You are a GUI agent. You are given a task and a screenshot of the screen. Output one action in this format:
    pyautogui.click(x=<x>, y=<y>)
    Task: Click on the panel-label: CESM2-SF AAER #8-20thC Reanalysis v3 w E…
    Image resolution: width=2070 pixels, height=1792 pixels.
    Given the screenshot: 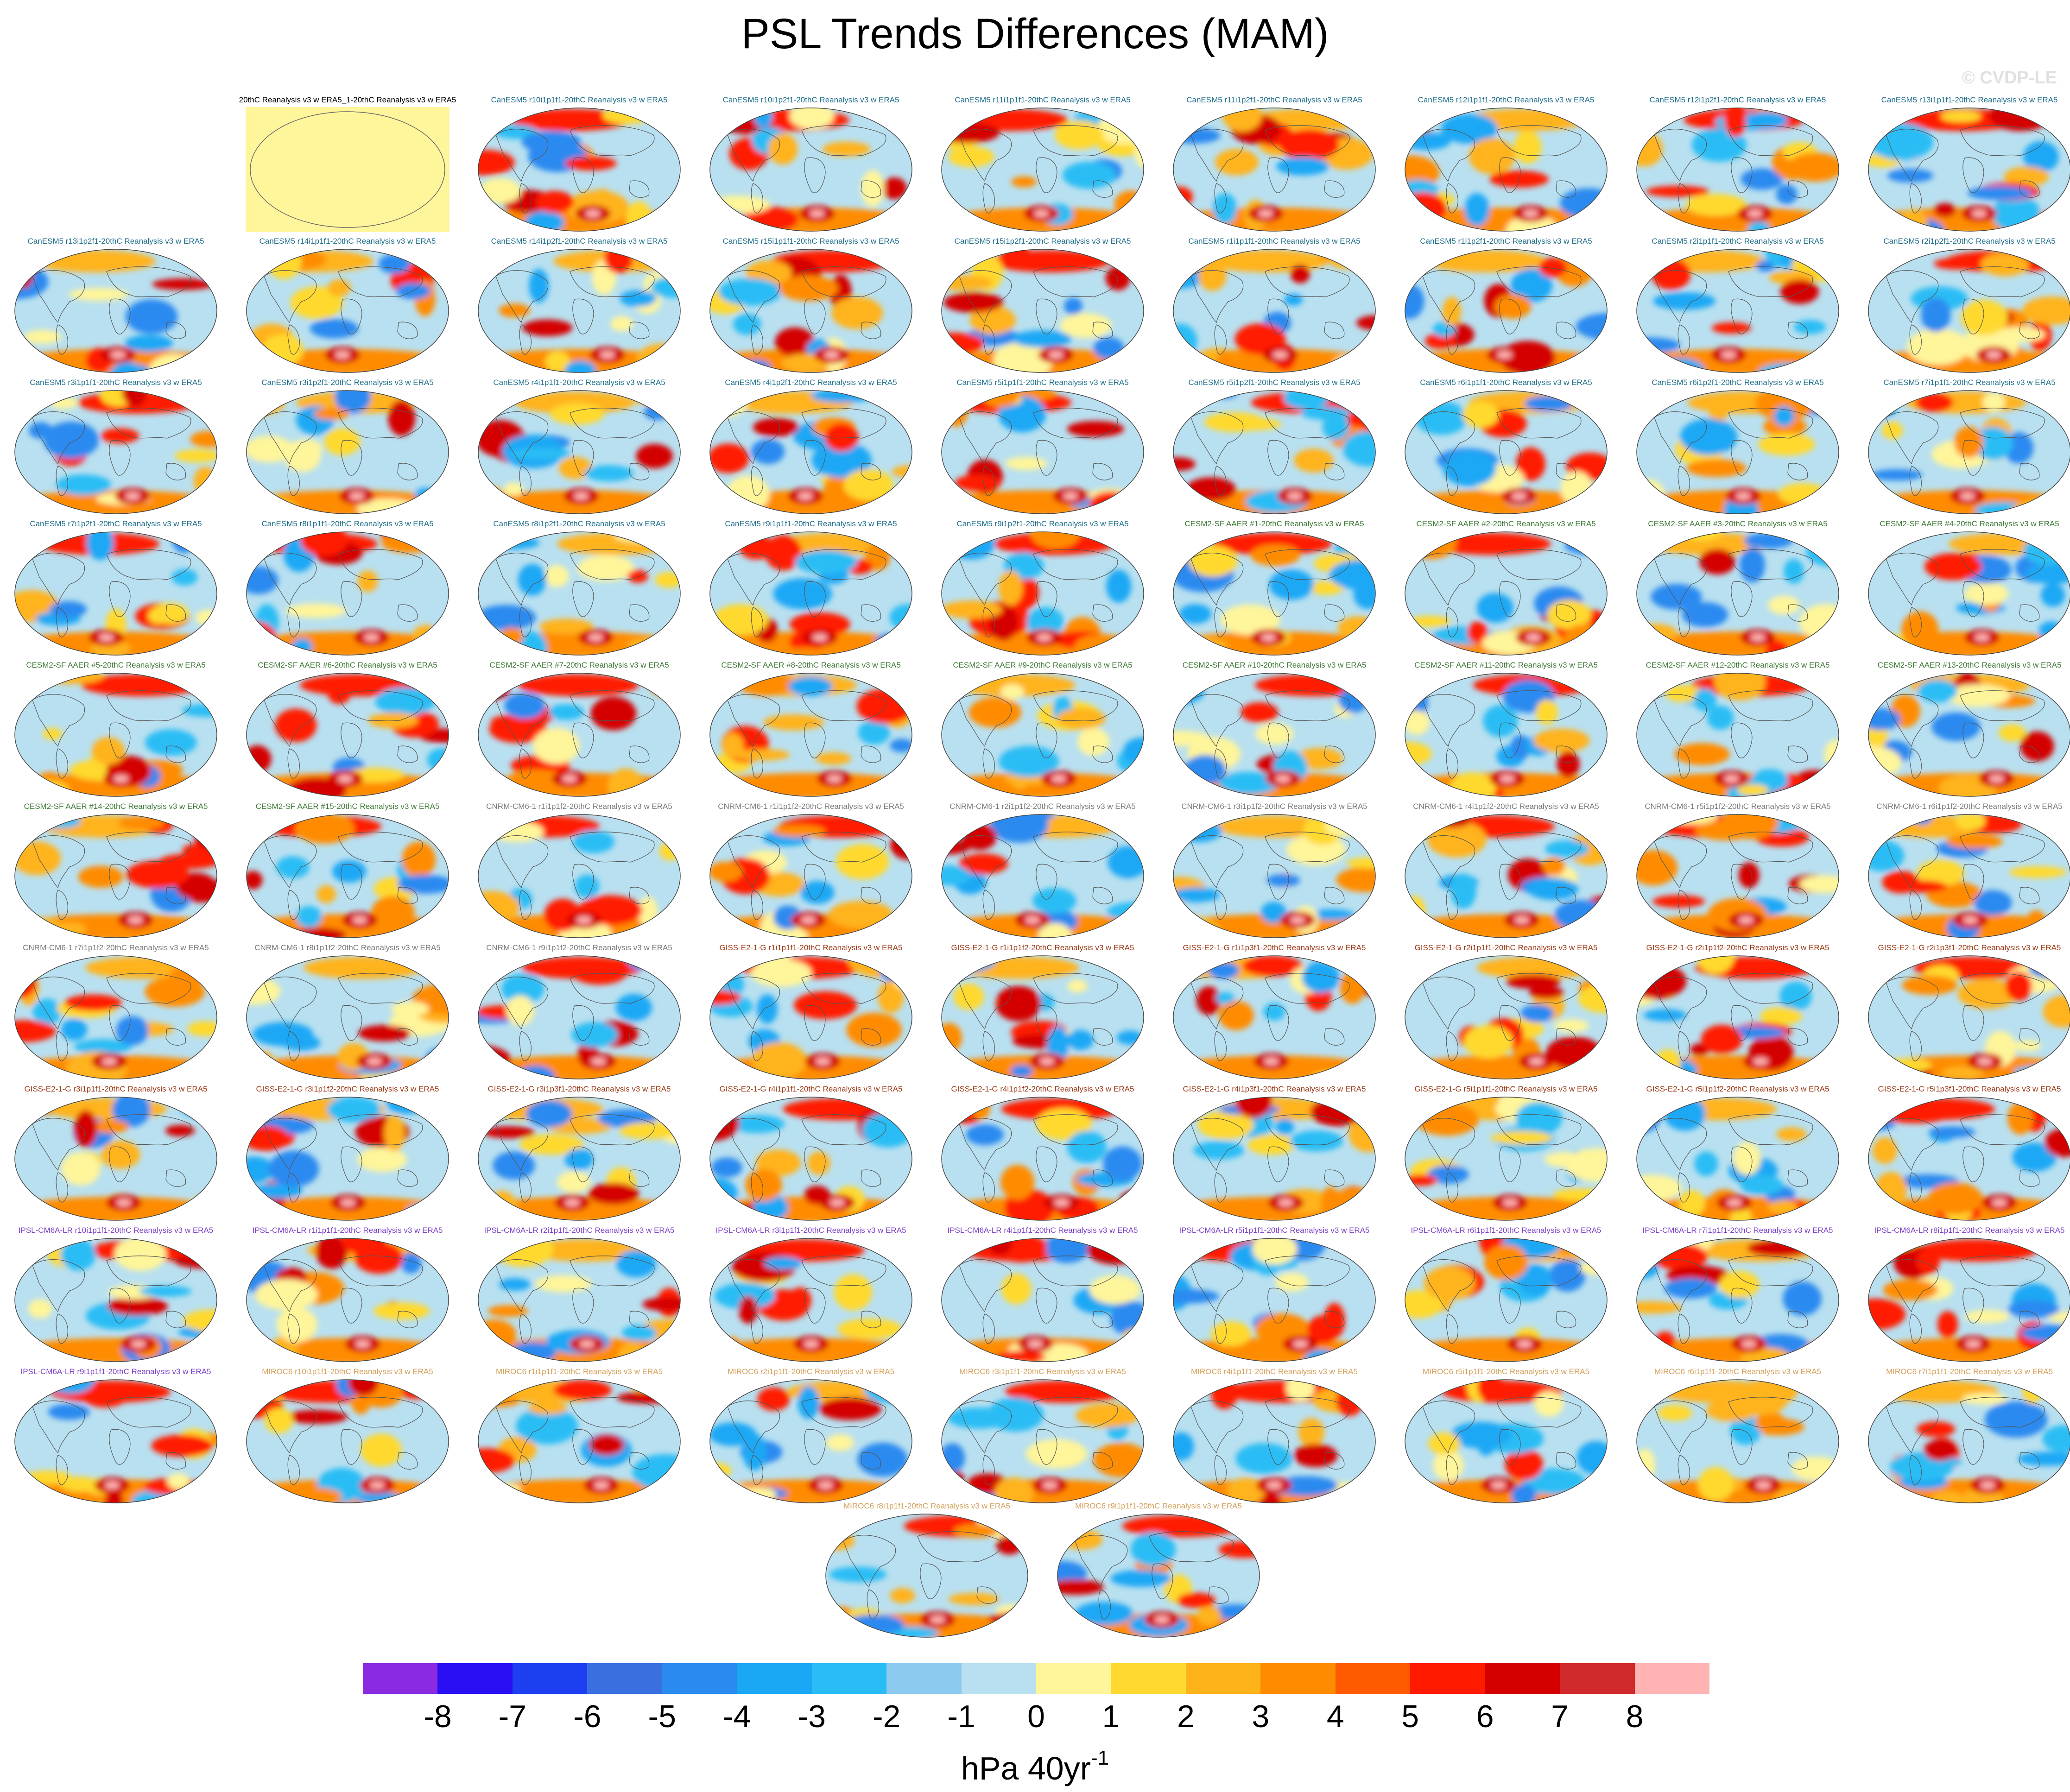 What is the action you would take?
    pyautogui.click(x=811, y=665)
    